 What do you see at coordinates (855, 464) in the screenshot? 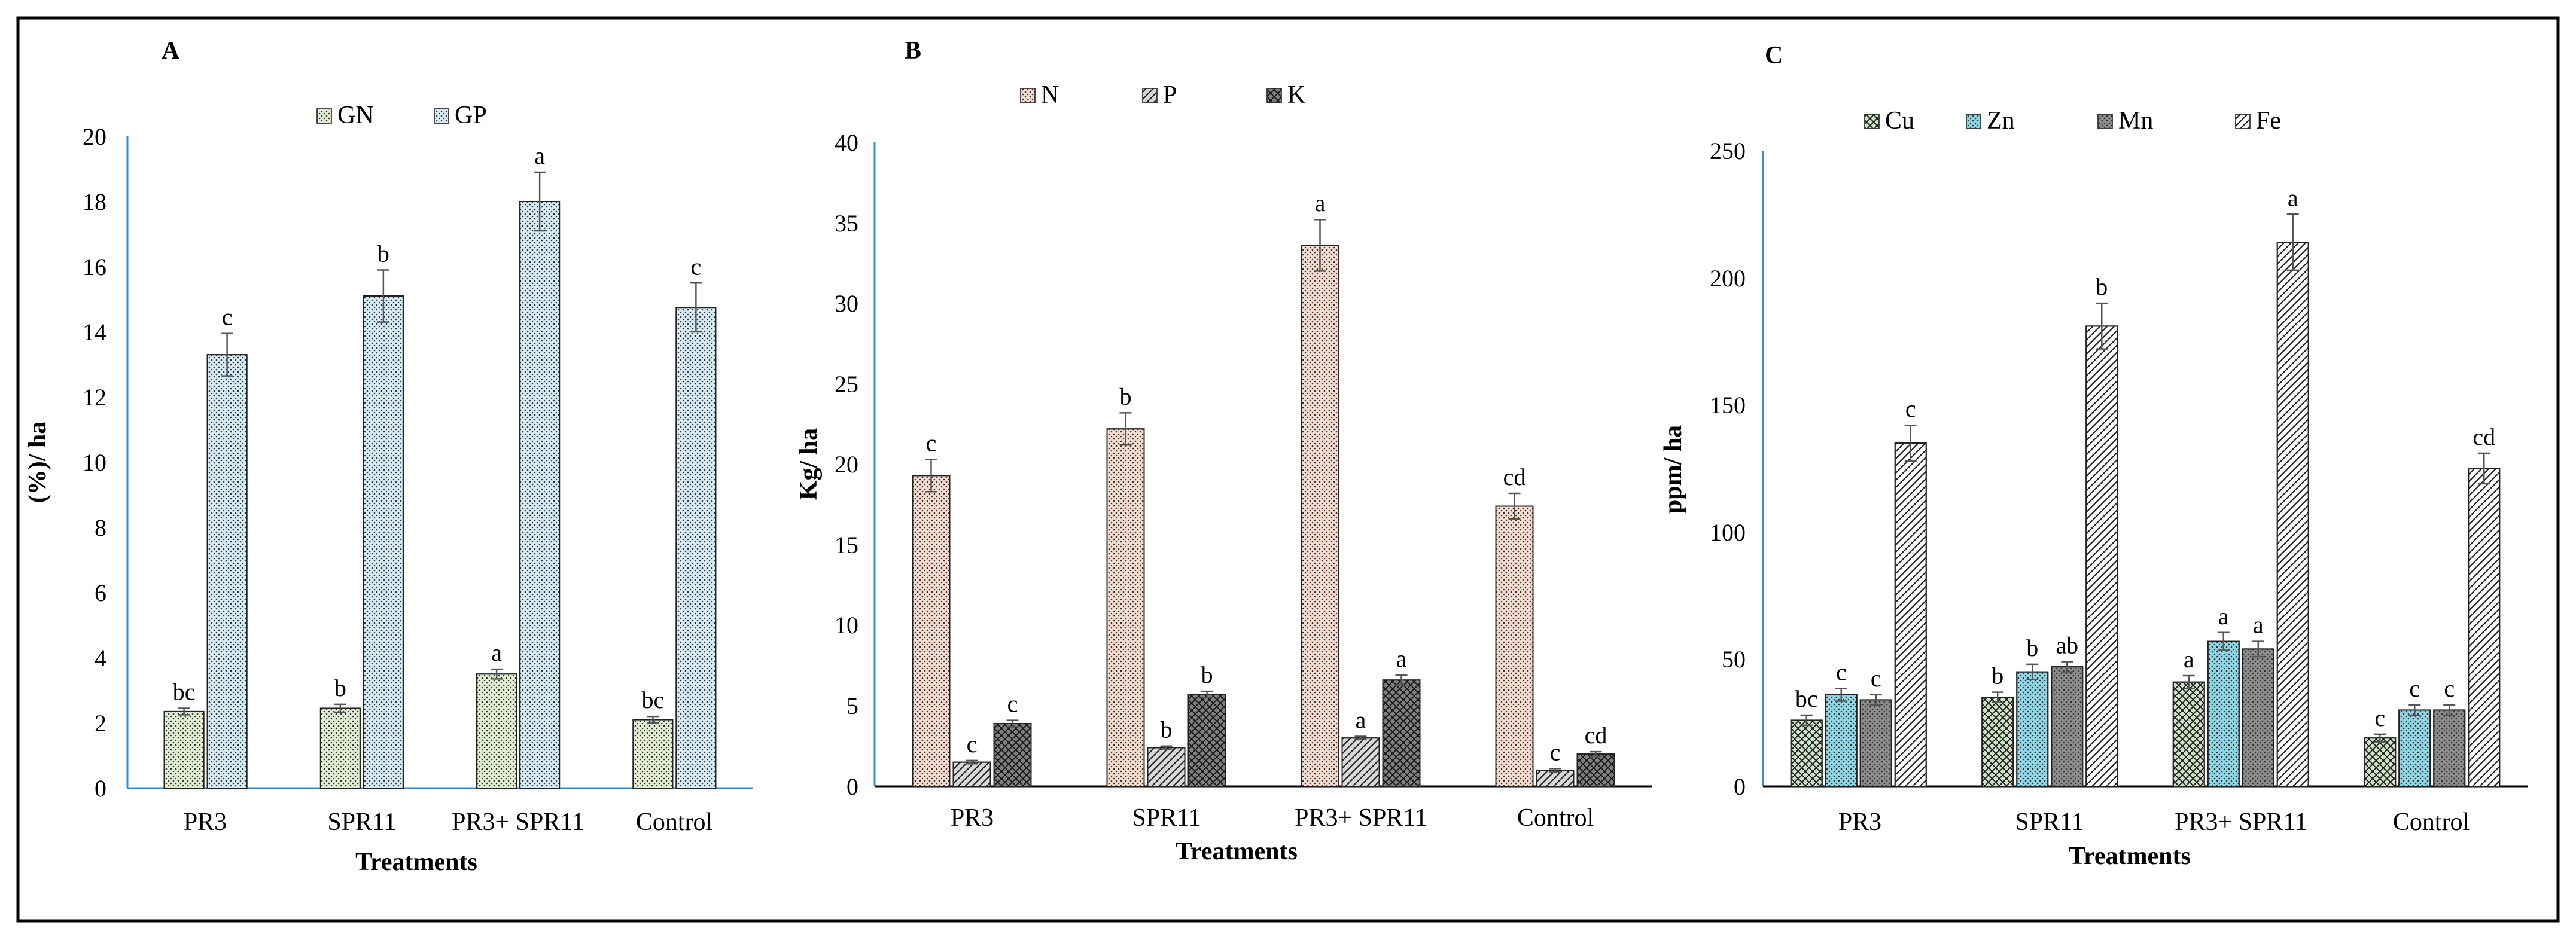
I see `panel-b-y-axis: 0 5 10 15 20 25 30 35 40` at bounding box center [855, 464].